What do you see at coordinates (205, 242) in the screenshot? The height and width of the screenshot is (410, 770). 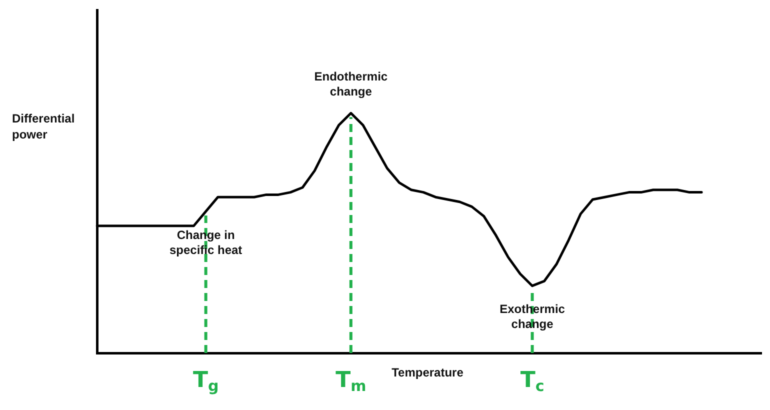 I see `annotation: Change in specific heat` at bounding box center [205, 242].